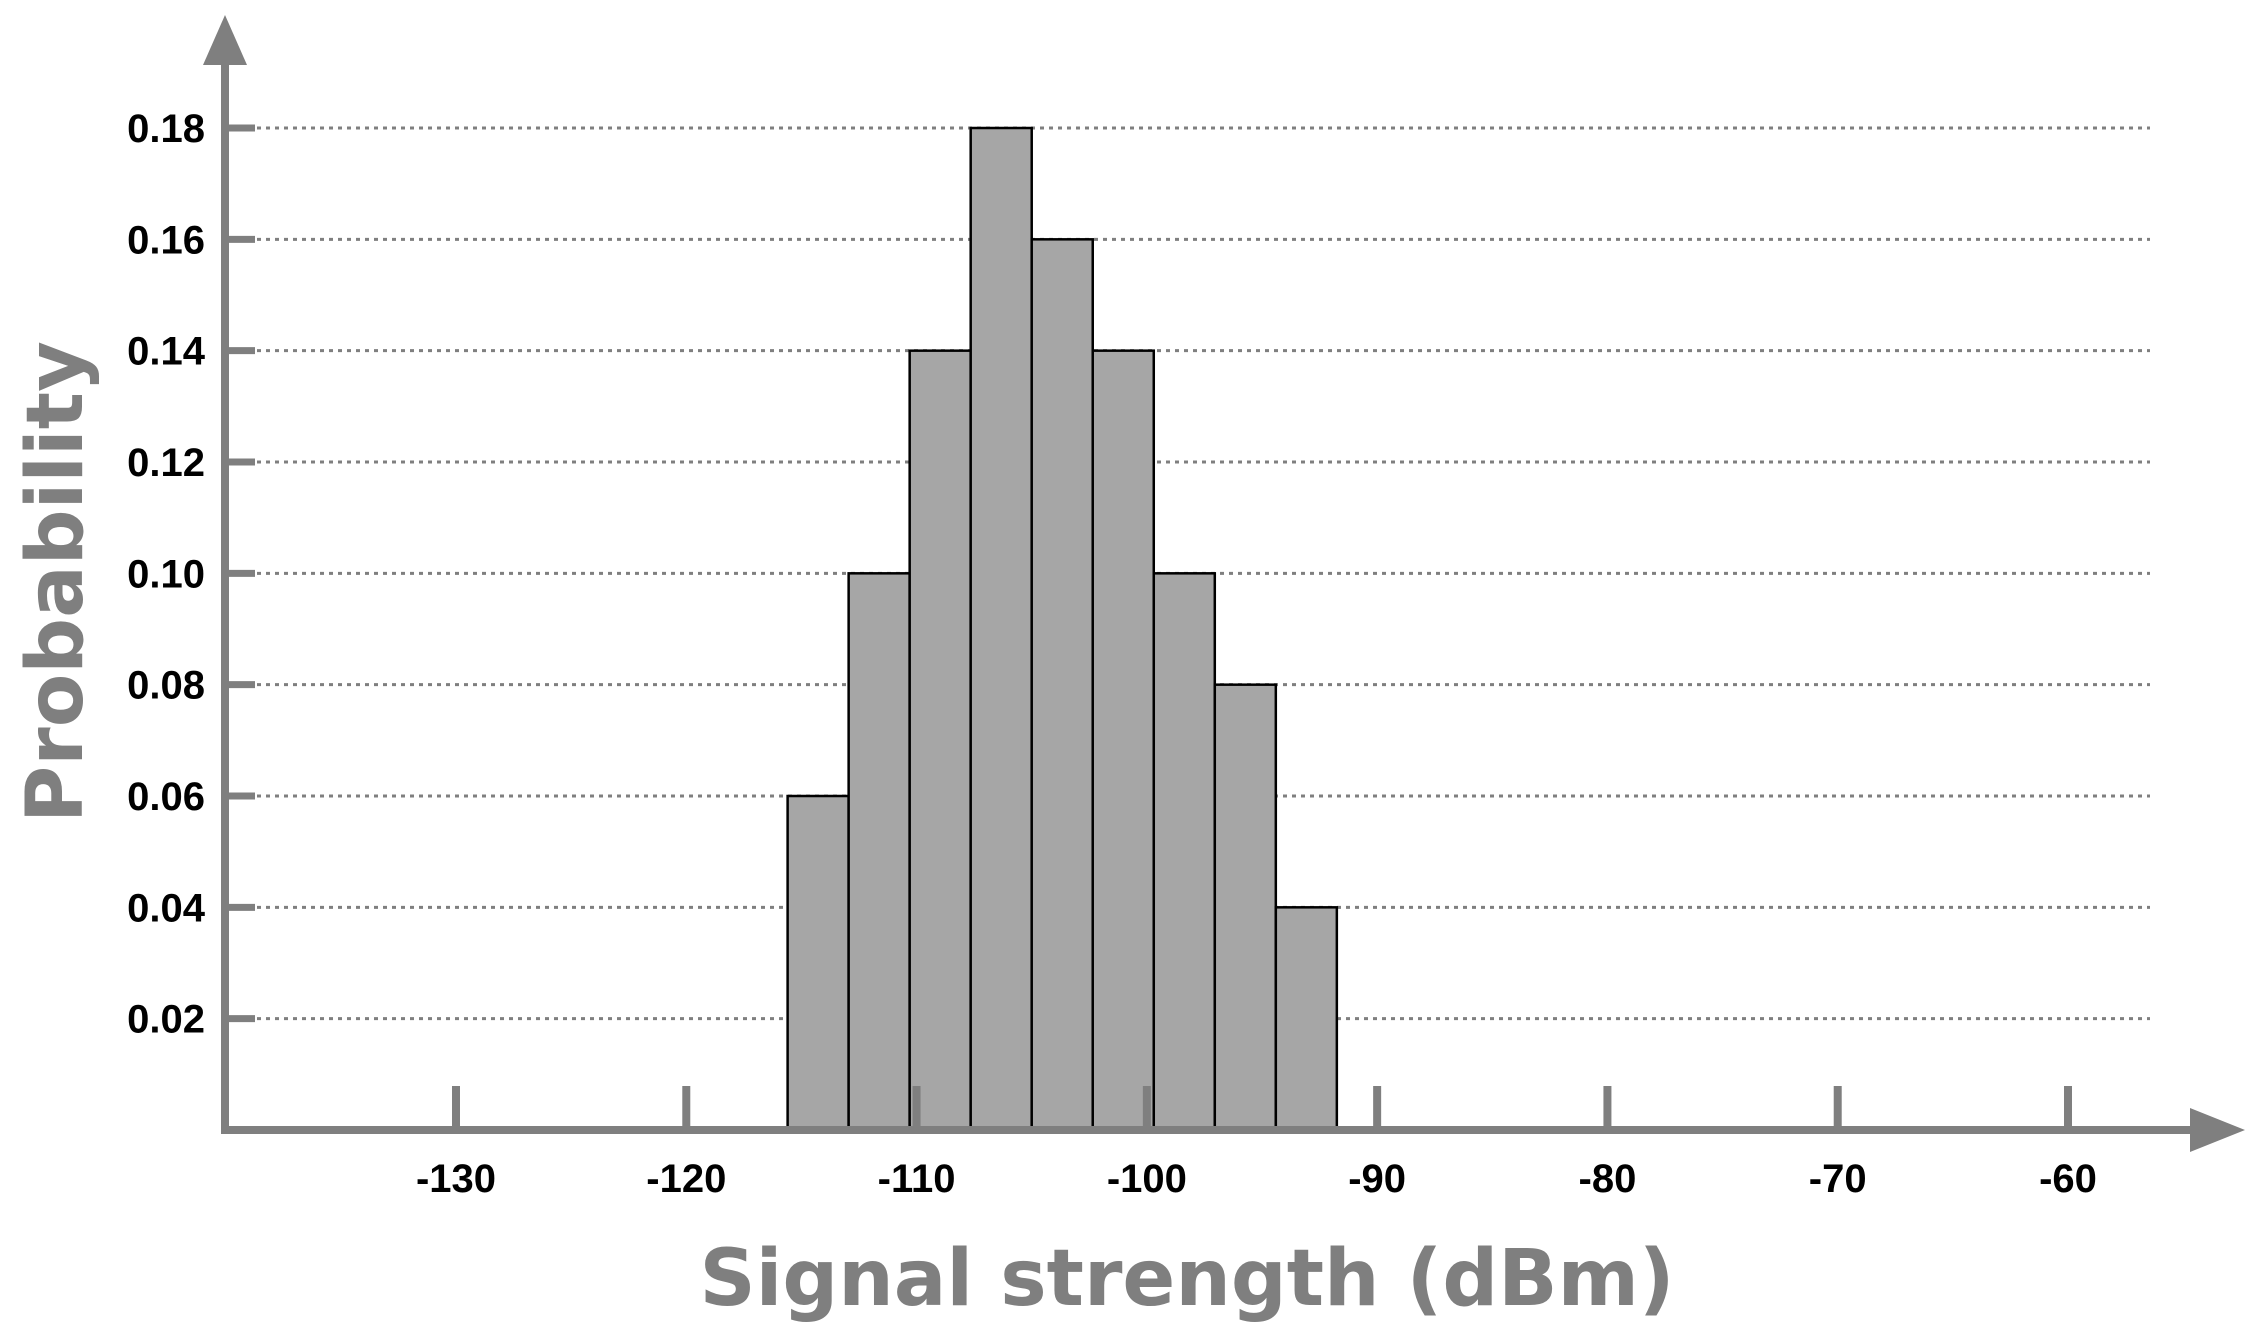  What do you see at coordinates (456, 1179) in the screenshot?
I see `x-tick-label: -130` at bounding box center [456, 1179].